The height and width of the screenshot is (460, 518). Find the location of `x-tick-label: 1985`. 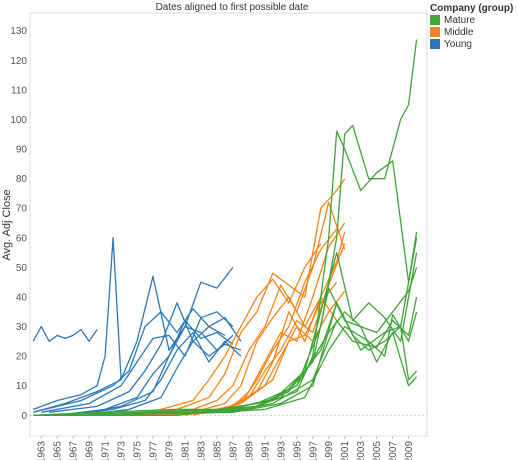

x-tick-label: 1985 is located at coordinates (217, 450).